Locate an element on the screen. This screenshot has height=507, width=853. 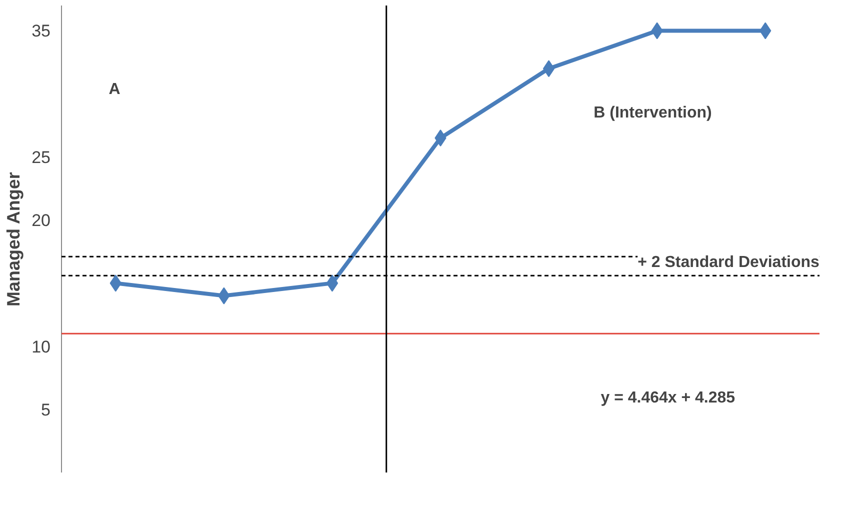
y-tick-label: 20 is located at coordinates (41, 220).